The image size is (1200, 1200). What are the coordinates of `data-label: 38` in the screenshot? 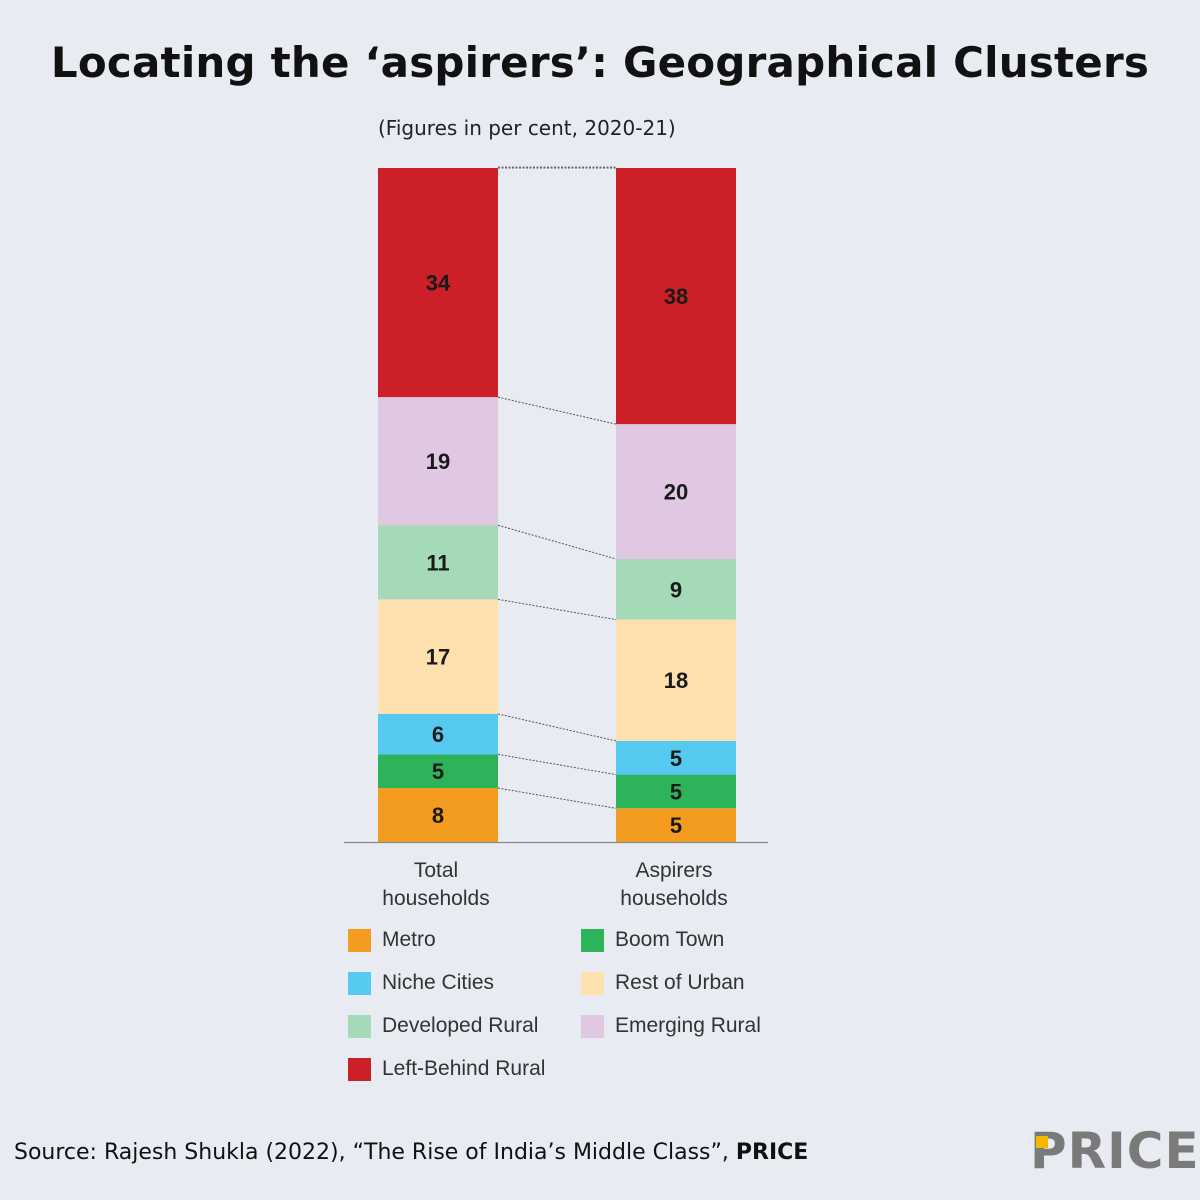 It's located at (676, 296).